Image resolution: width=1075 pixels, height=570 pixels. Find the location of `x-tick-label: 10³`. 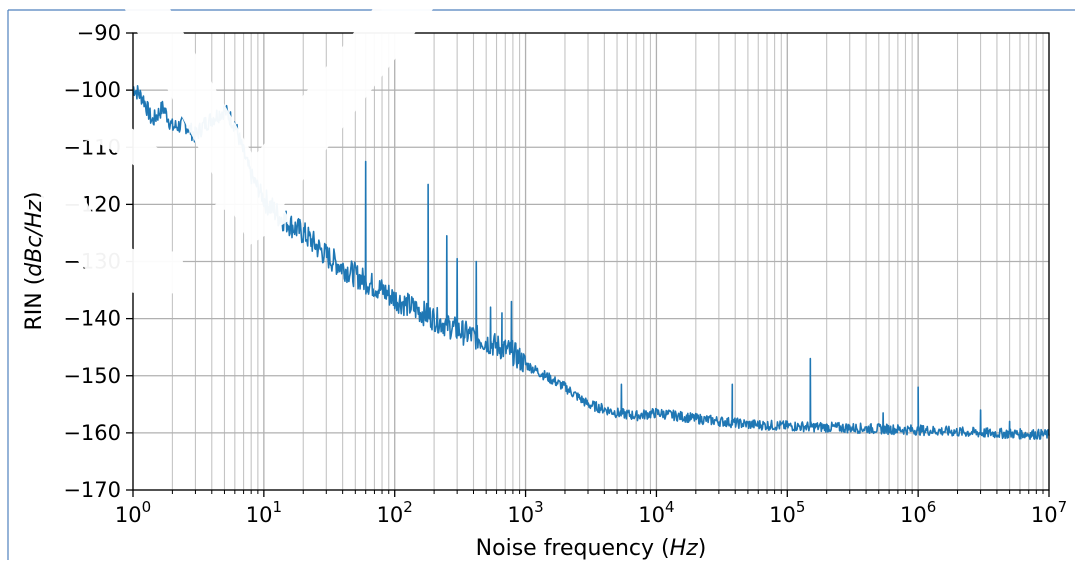

x-tick-label: 10³ is located at coordinates (525, 512).